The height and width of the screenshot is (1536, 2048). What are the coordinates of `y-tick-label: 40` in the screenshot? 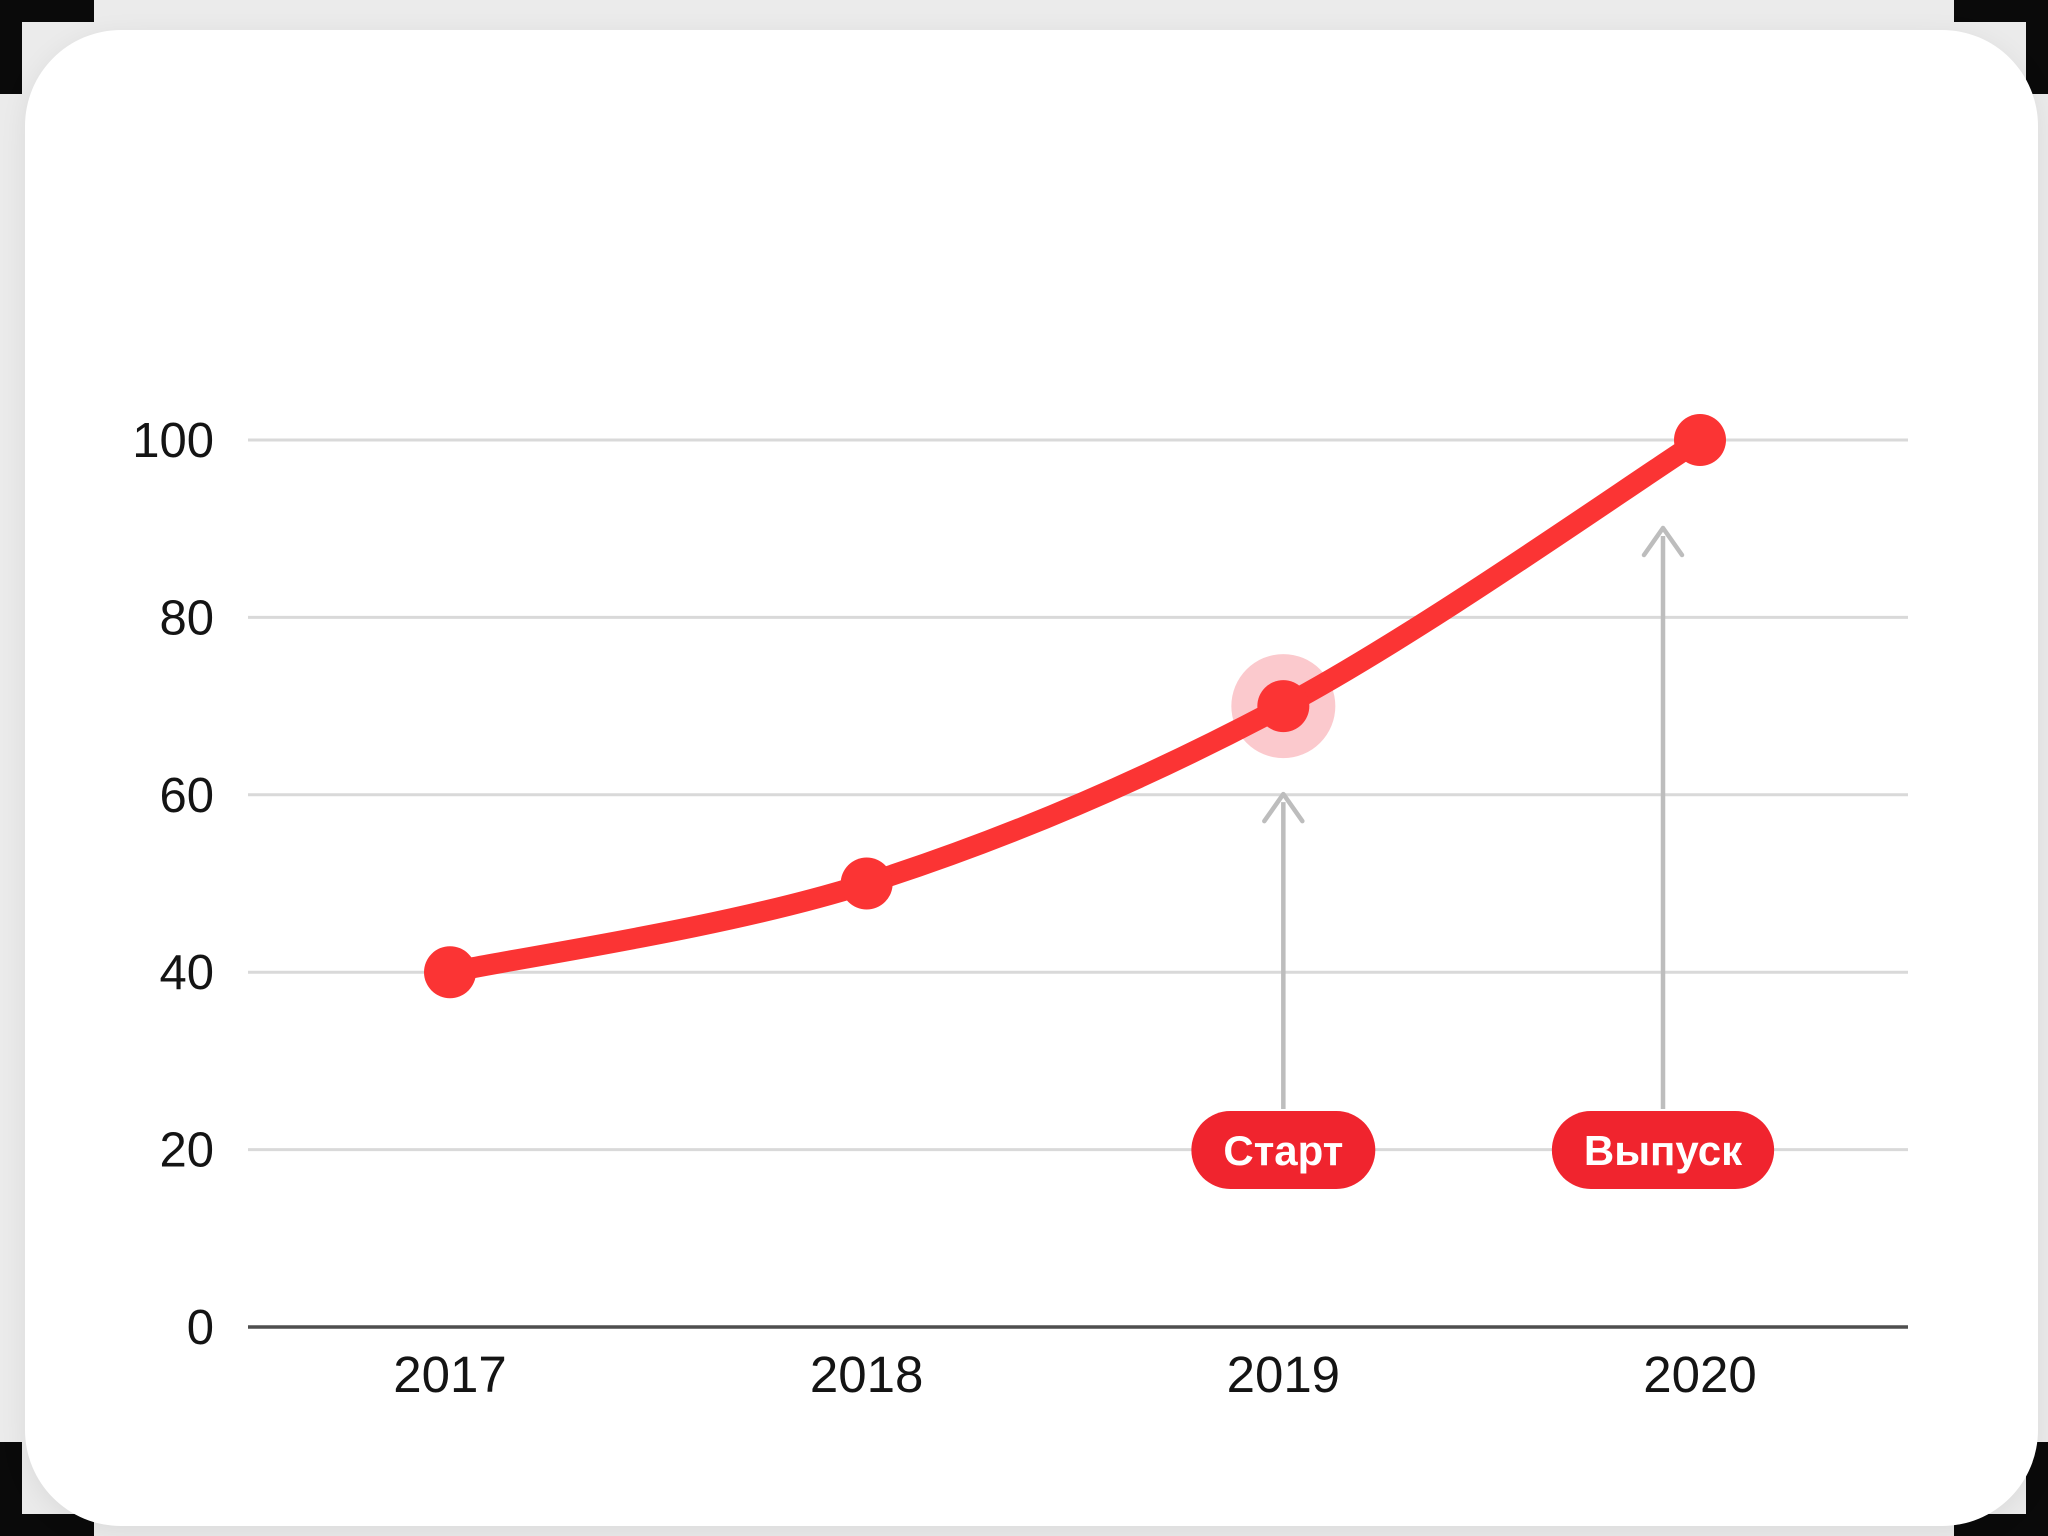 It's located at (186, 973).